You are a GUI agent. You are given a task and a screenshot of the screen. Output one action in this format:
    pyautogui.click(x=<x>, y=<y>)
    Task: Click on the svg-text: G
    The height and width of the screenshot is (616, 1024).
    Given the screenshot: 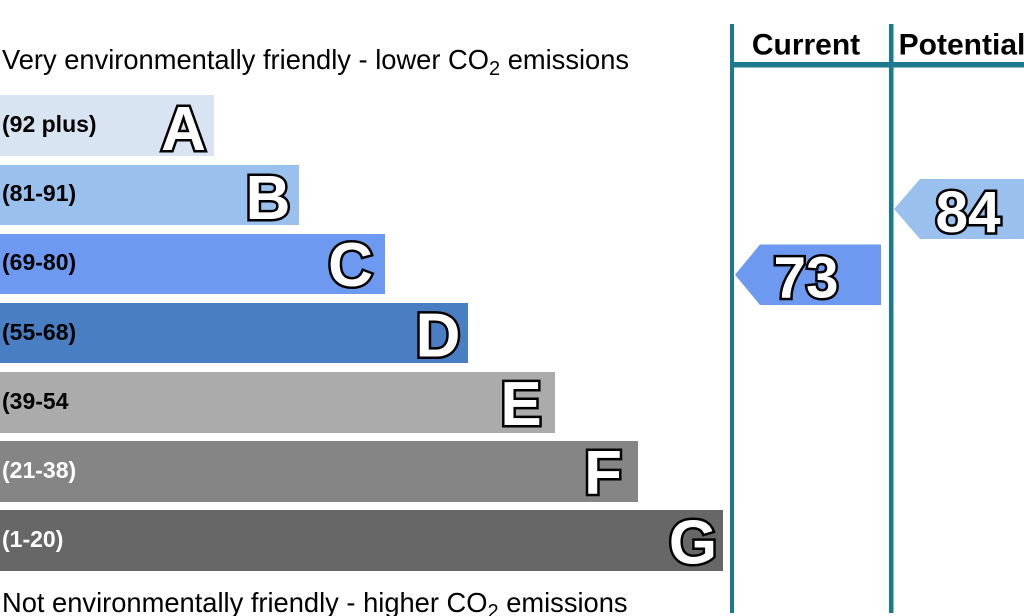 What is the action you would take?
    pyautogui.click(x=693, y=543)
    